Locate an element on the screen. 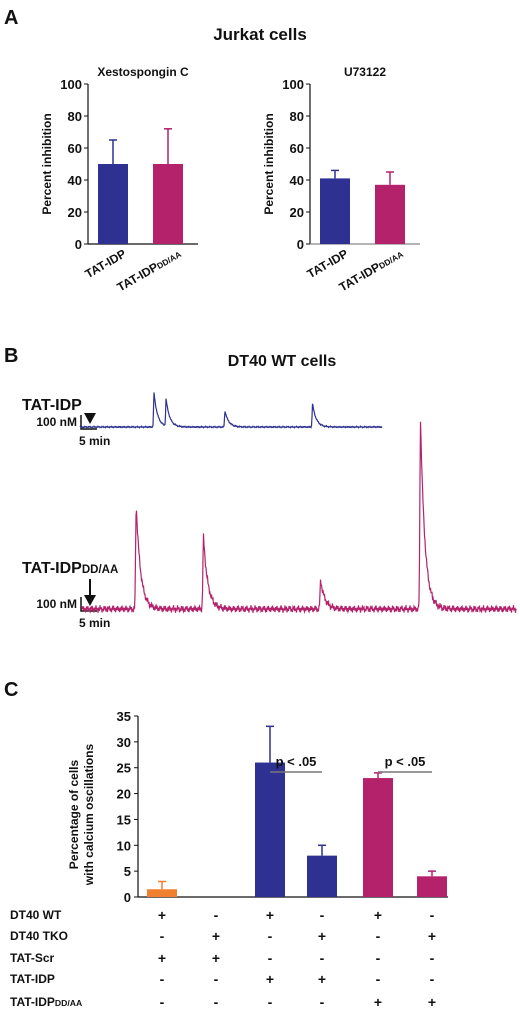 This screenshot has width=520, height=1013. panel-label-a: A is located at coordinates (11, 18).